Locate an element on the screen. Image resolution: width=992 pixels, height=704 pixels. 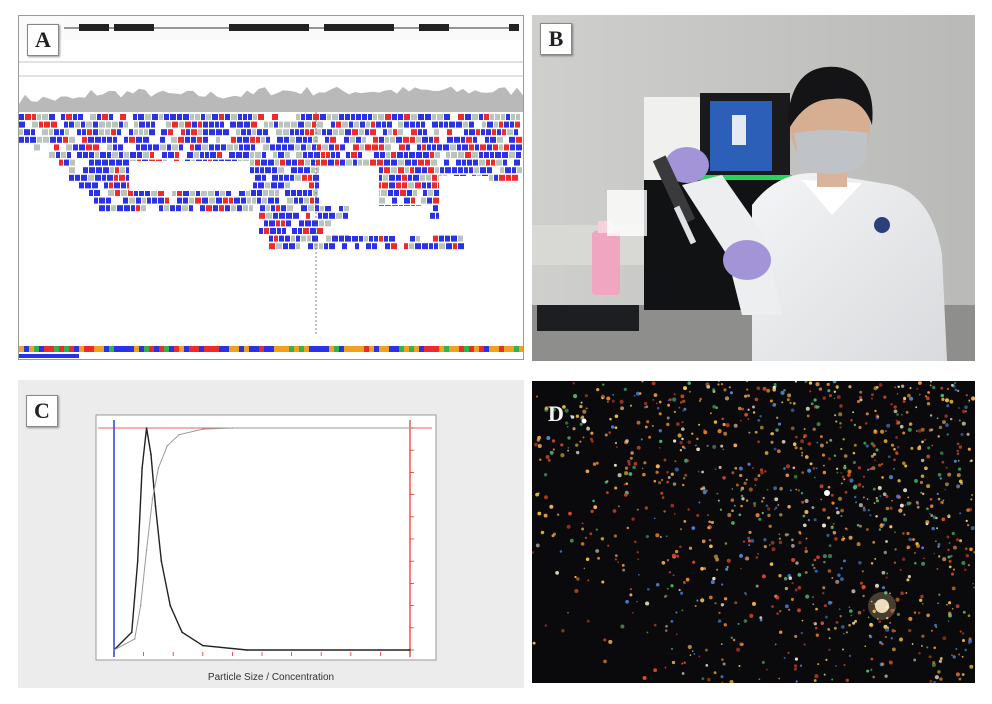
chart-x-axis-label: Particle Size / Concentration is located at coordinates (271, 677).